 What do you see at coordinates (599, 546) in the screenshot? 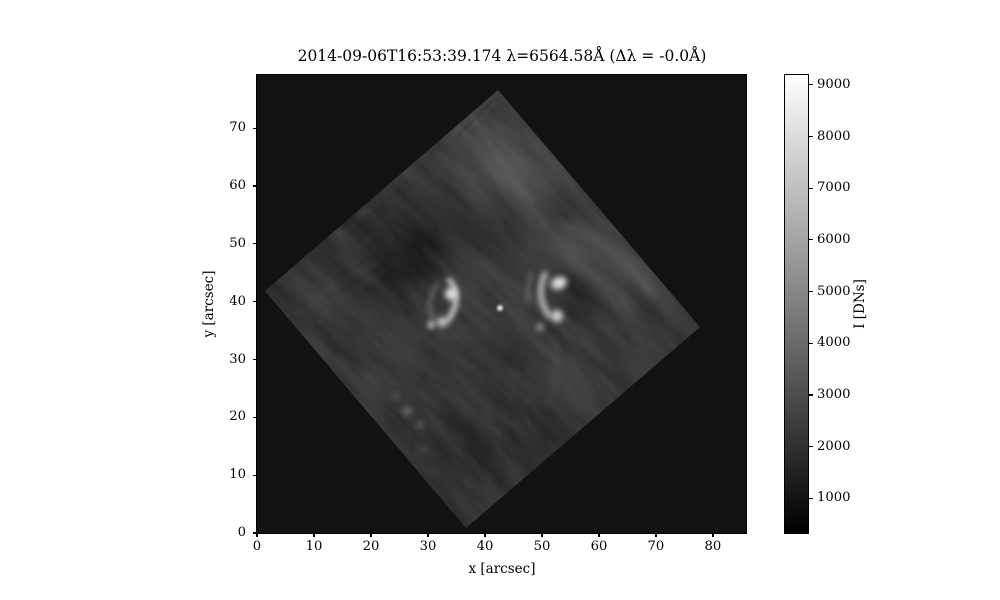
I see `x-tick-label: 60` at bounding box center [599, 546].